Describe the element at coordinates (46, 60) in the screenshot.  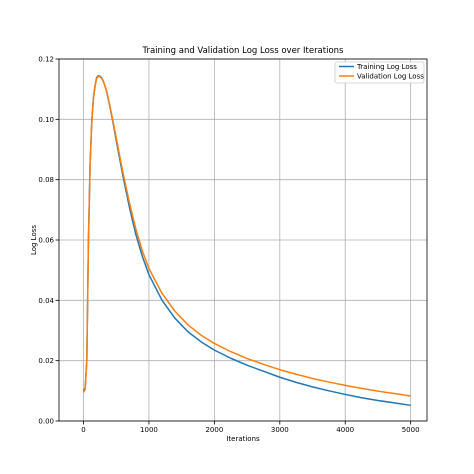
I see `y-tick-label: 0.12` at that location.